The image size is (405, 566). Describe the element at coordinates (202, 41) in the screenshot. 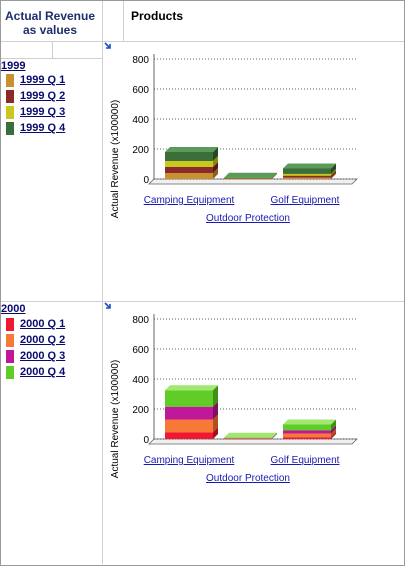

I see `header-divider` at that location.